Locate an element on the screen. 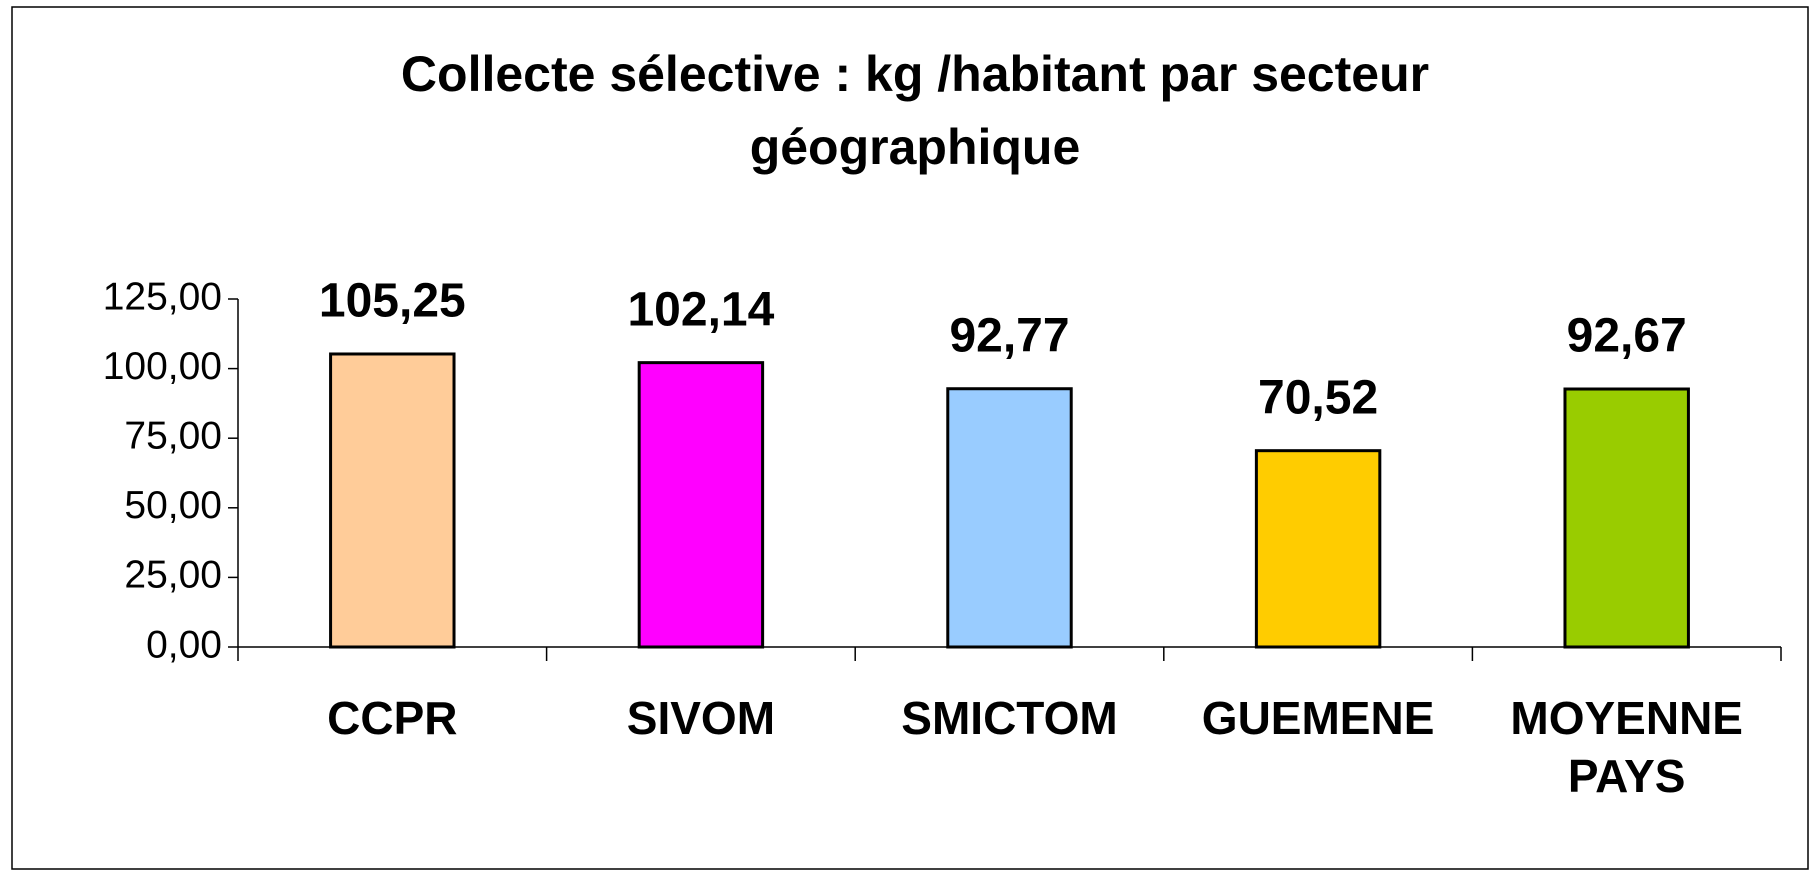 This screenshot has height=870, width=1809. value-label: 92,77 is located at coordinates (1009, 335).